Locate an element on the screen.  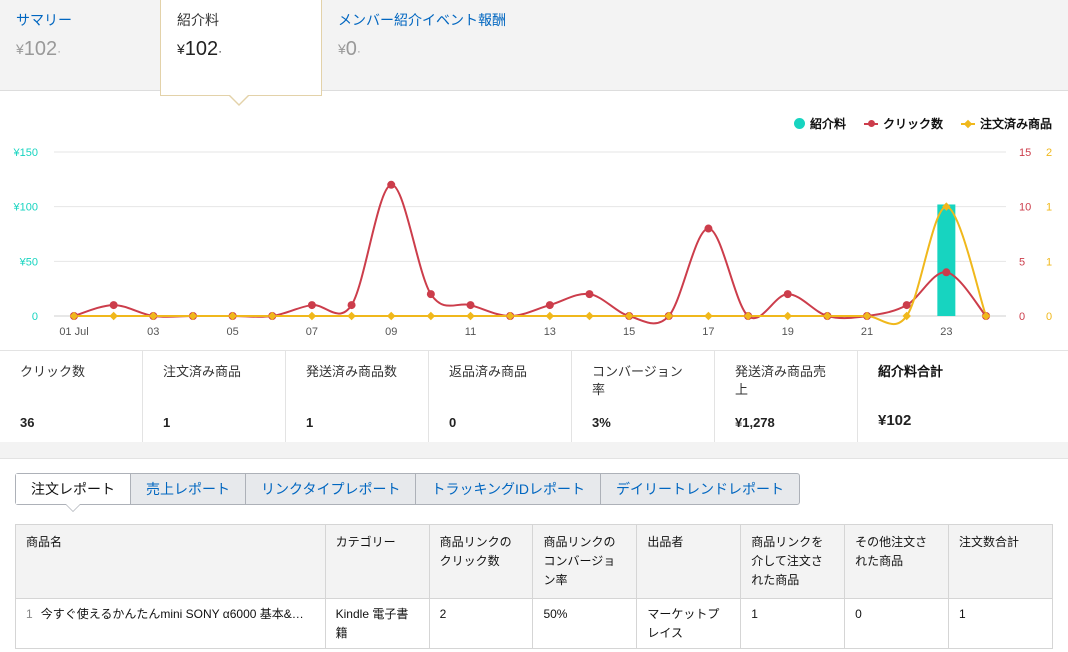
metric-value: 3% is located at coordinates (601, 422).